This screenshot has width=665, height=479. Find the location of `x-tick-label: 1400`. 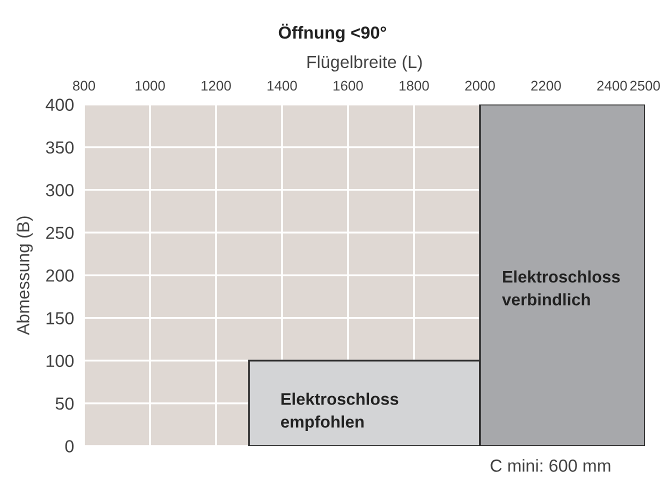

x-tick-label: 1400 is located at coordinates (282, 85).